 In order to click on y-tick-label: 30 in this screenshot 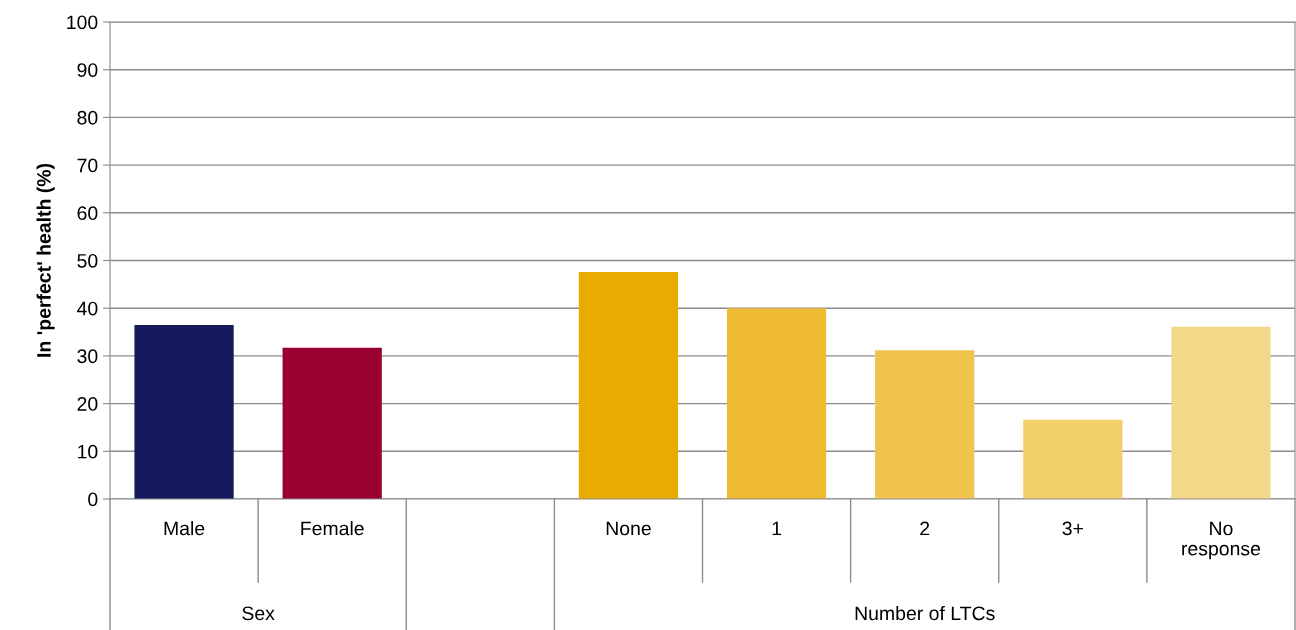, I will do `click(87, 356)`.